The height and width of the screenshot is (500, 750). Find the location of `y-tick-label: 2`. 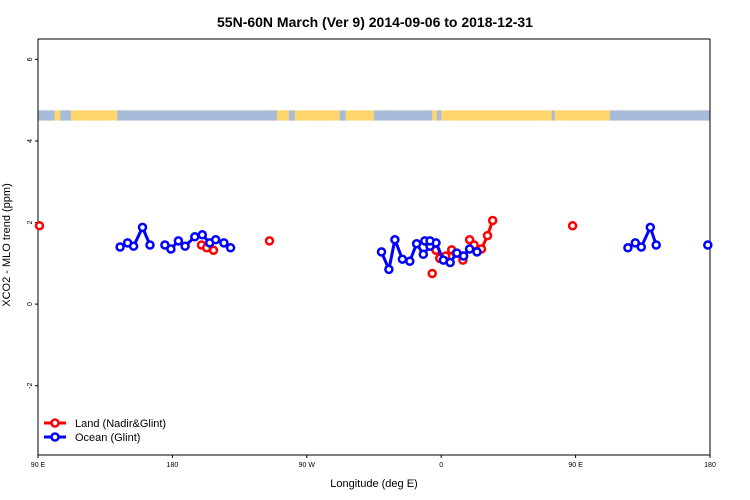

y-tick-label: 2 is located at coordinates (30, 222).